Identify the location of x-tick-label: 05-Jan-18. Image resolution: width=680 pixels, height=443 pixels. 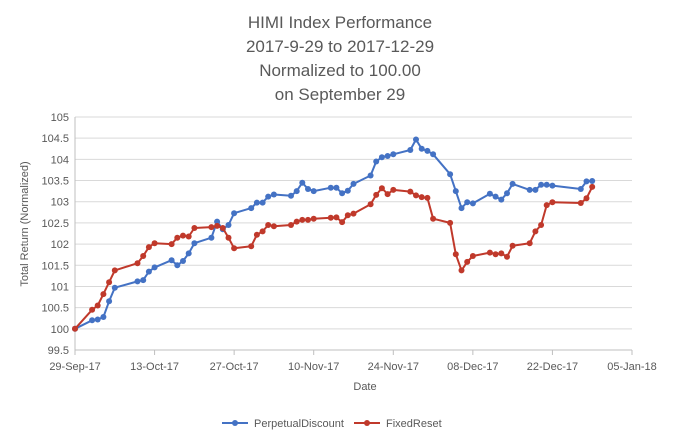
(632, 367).